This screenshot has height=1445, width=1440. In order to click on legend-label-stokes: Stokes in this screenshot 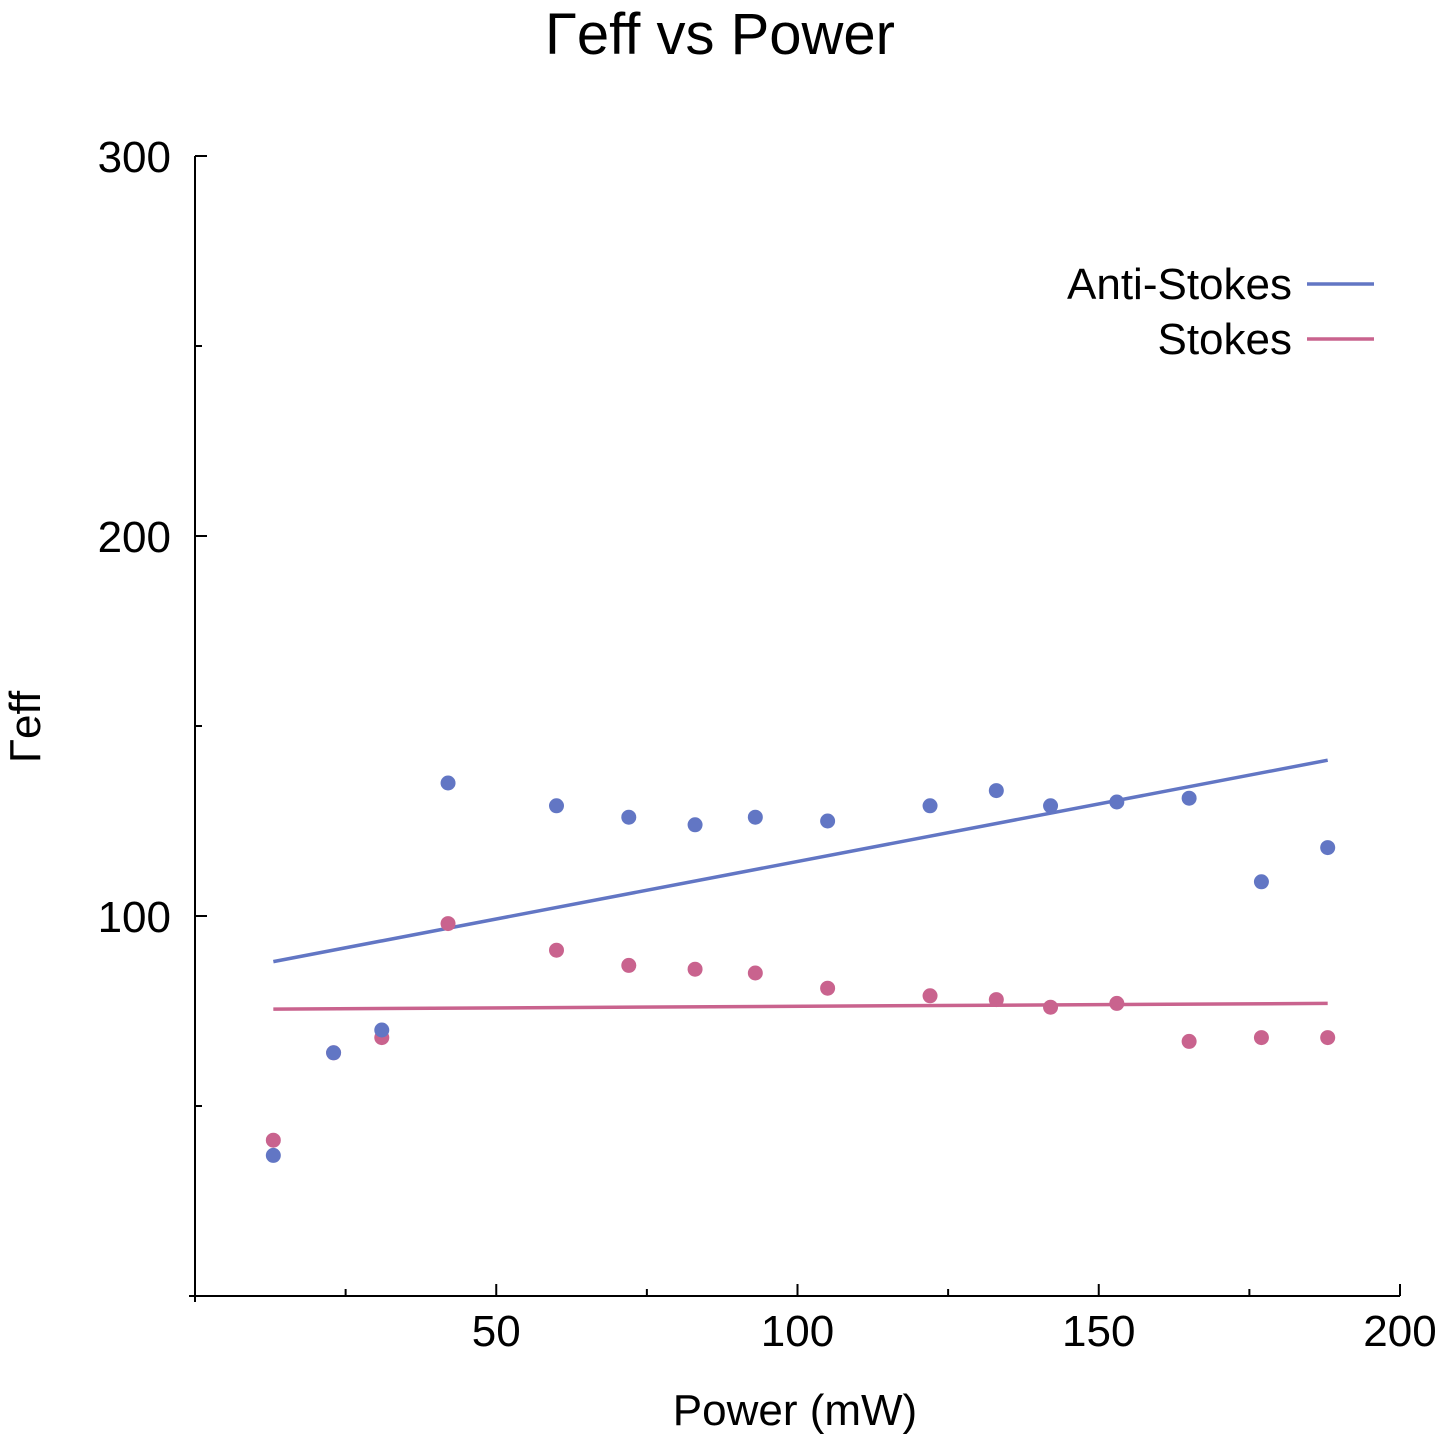, I will do `click(1224, 339)`.